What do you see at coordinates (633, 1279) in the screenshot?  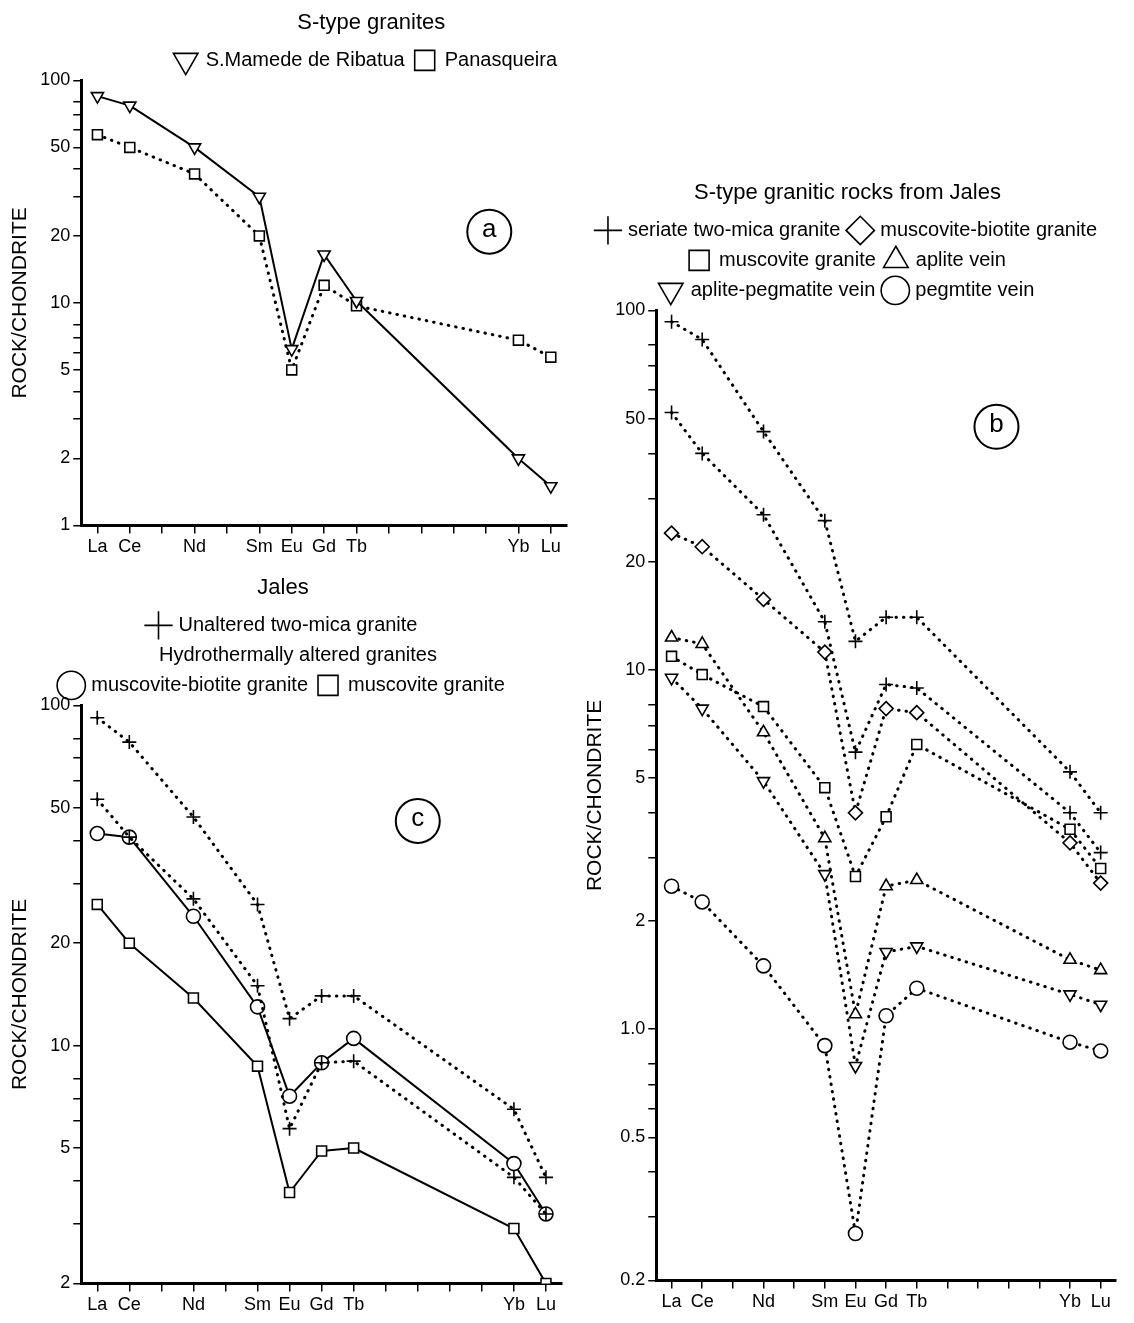 I see `y-tick-label: 0.2` at bounding box center [633, 1279].